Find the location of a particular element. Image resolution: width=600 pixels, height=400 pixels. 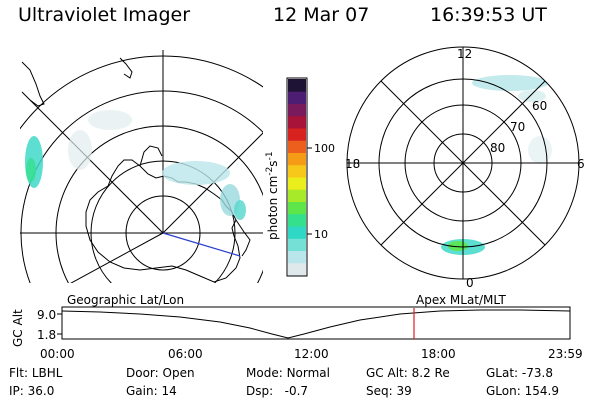

info-mode: Mode: Normal is located at coordinates (288, 373).